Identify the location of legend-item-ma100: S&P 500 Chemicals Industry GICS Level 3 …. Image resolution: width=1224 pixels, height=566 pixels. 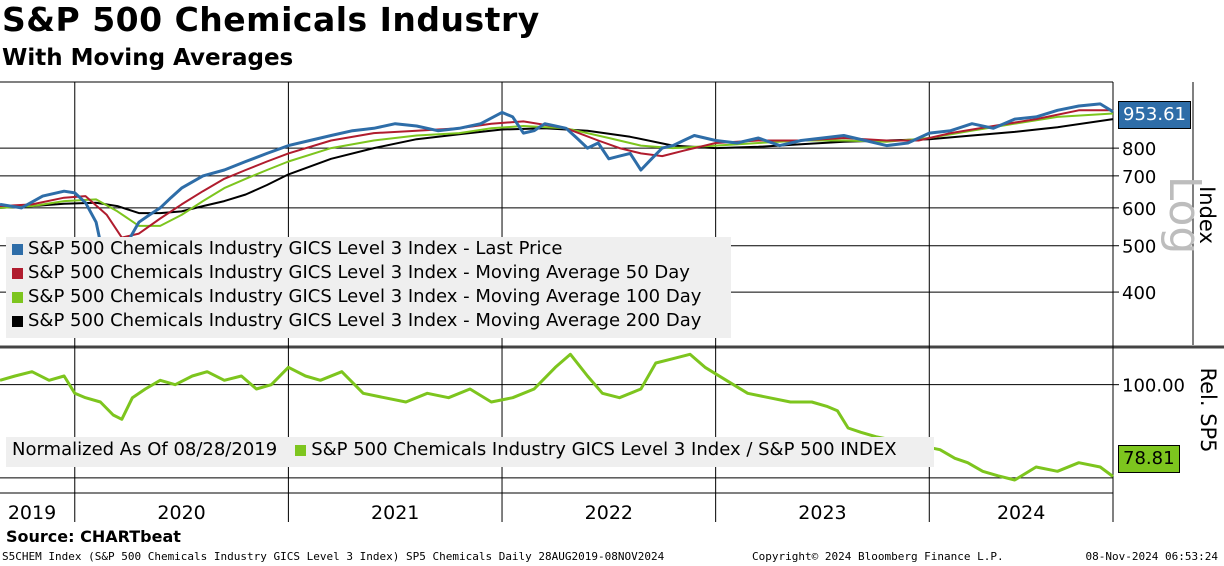
(368, 297).